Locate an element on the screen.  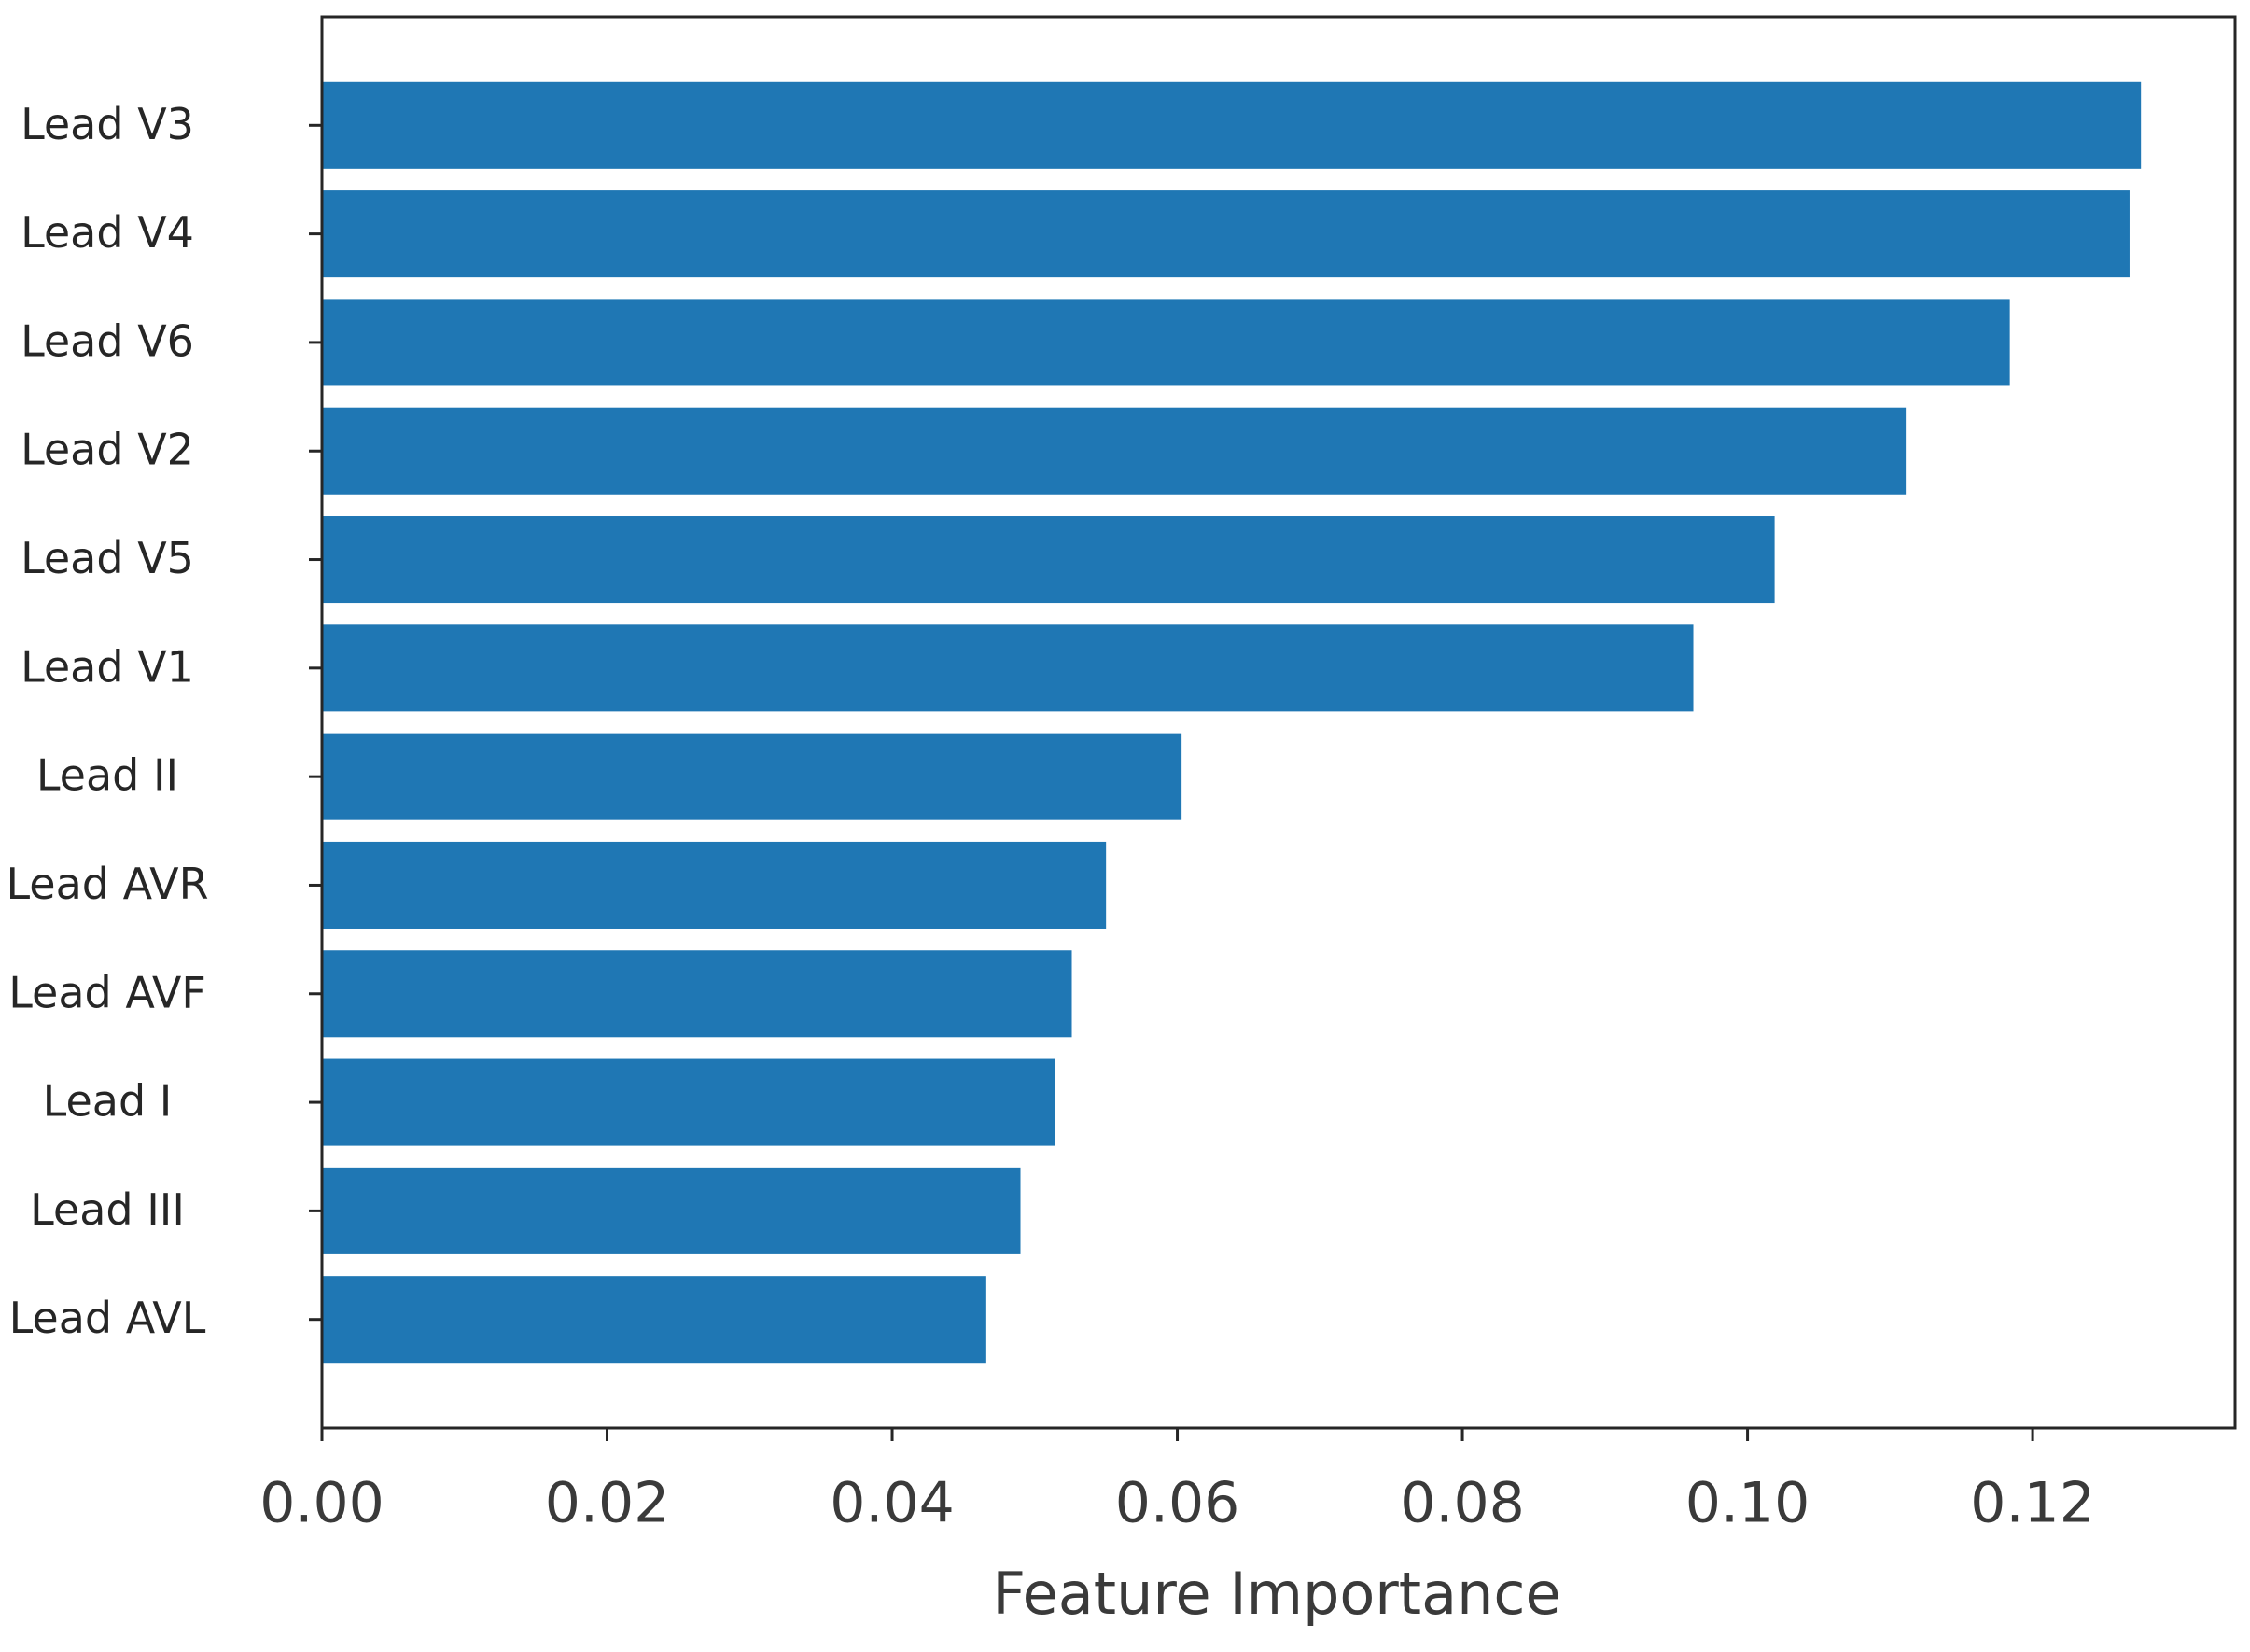
y-tick-label: Lead AVF is located at coordinates (107, 992).